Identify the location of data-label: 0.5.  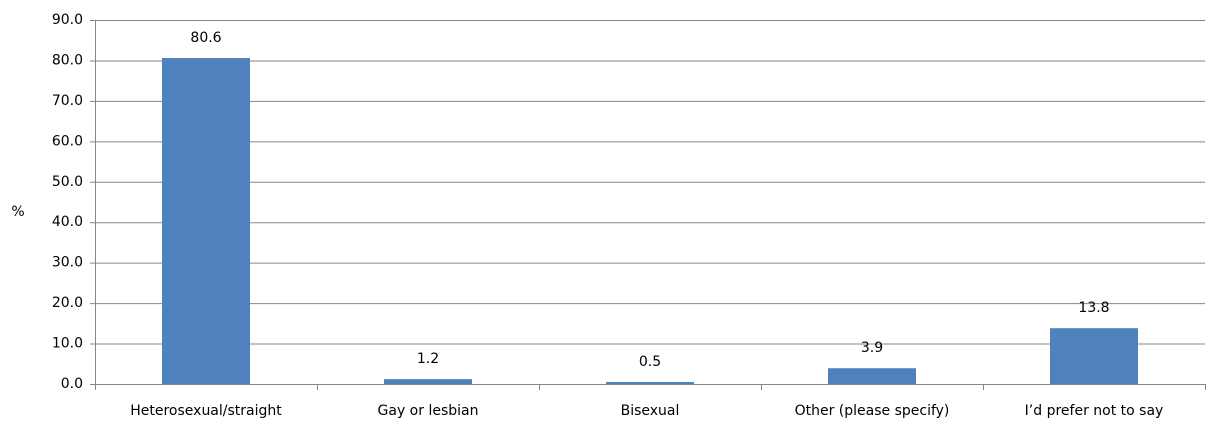
(650, 362).